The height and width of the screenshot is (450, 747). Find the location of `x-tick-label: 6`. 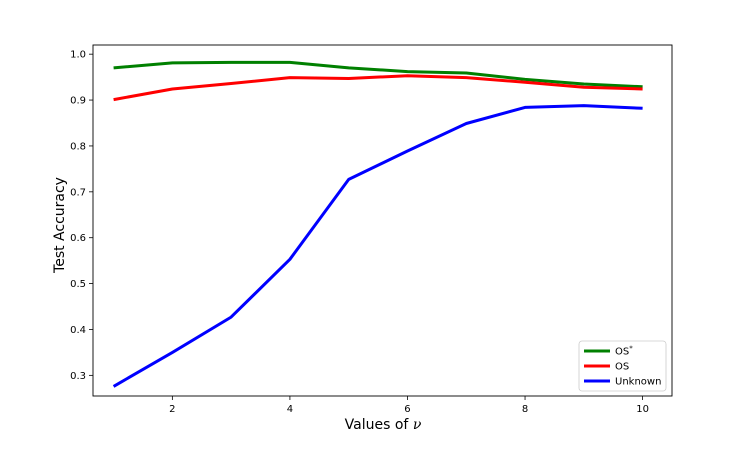

x-tick-label: 6 is located at coordinates (407, 409).